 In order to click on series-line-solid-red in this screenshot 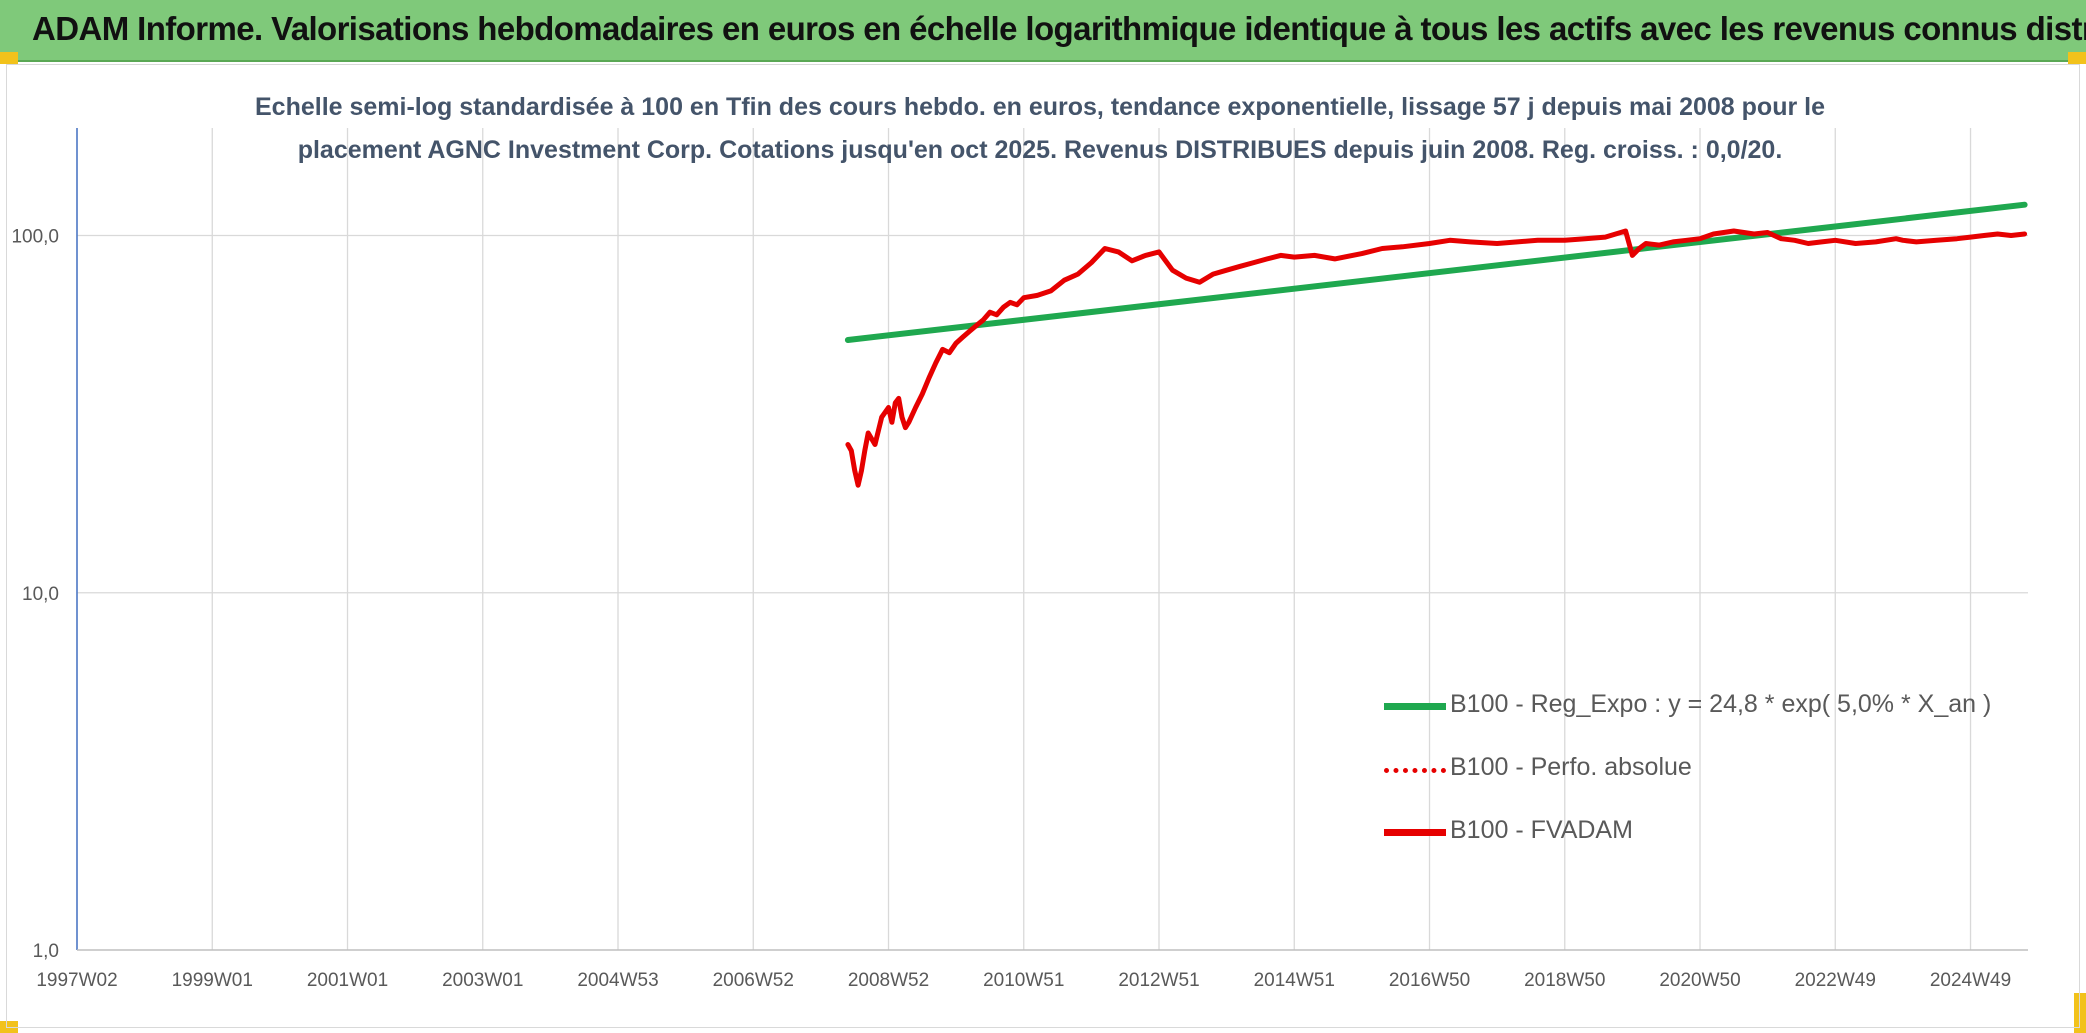, I will do `click(1436, 358)`.